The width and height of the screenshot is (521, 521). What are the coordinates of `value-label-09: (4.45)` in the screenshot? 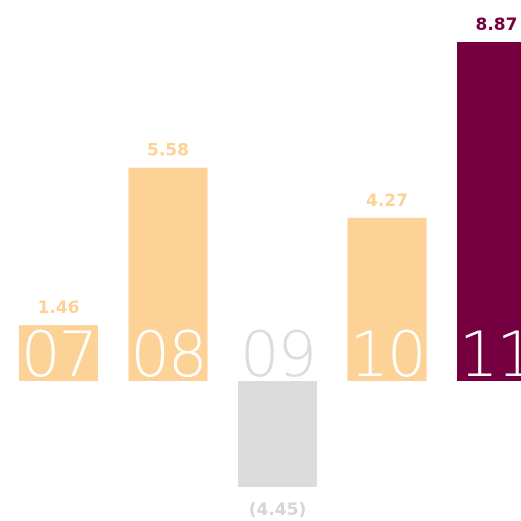 It's located at (277, 510).